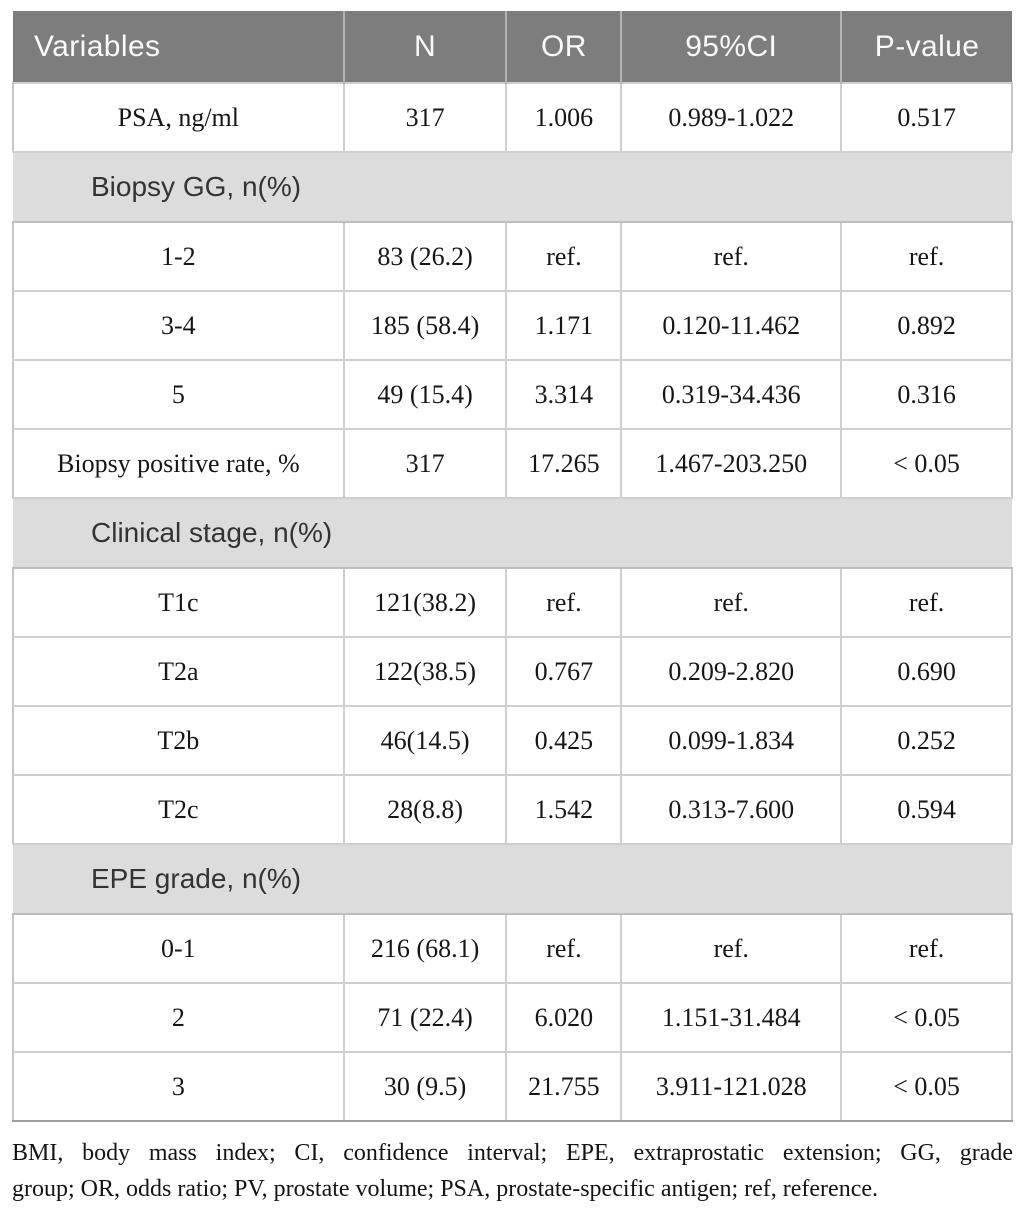 Image resolution: width=1025 pixels, height=1217 pixels. What do you see at coordinates (731, 394) in the screenshot?
I see `value-cell: 0.319-34.436` at bounding box center [731, 394].